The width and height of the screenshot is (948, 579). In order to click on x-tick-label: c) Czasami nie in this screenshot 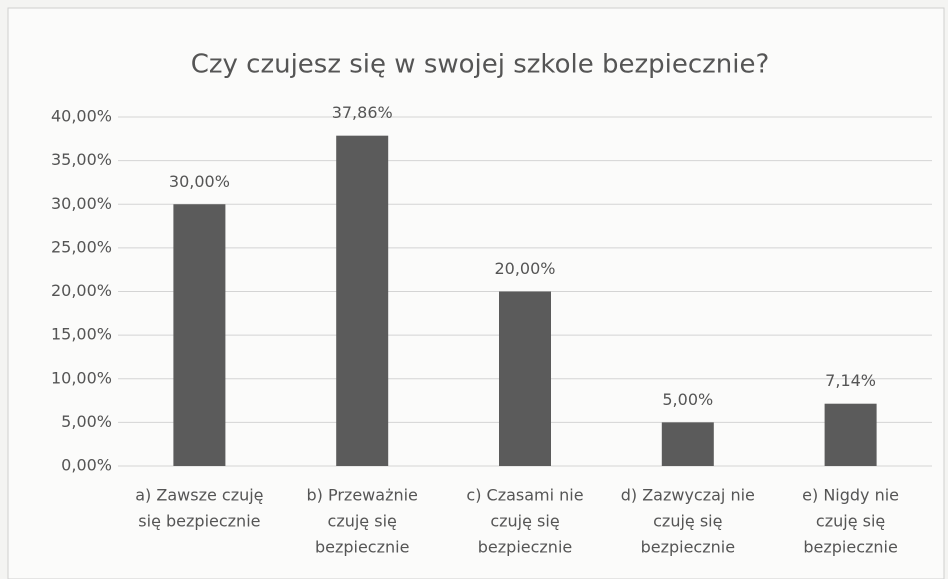, I will do `click(524, 495)`.